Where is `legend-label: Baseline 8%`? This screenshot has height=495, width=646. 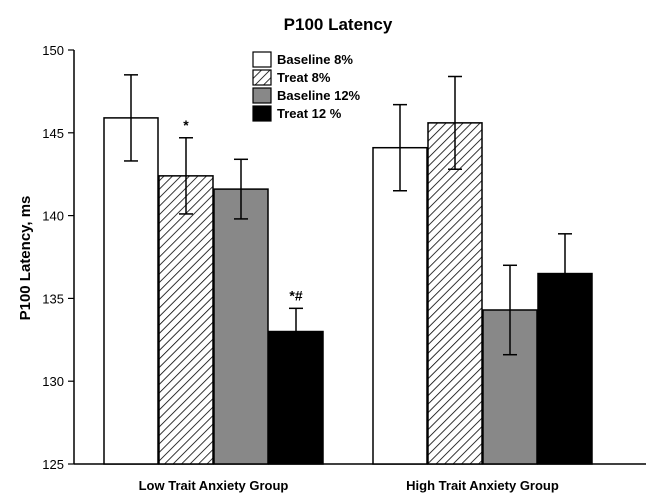 legend-label: Baseline 8% is located at coordinates (315, 59).